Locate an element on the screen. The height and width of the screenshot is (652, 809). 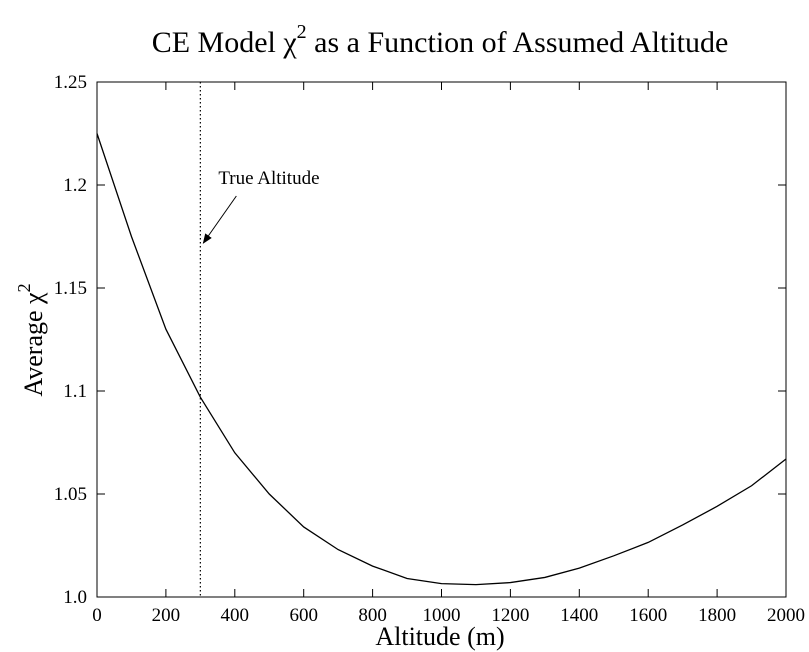
y-tick-label: 1.1 is located at coordinates (75, 391).